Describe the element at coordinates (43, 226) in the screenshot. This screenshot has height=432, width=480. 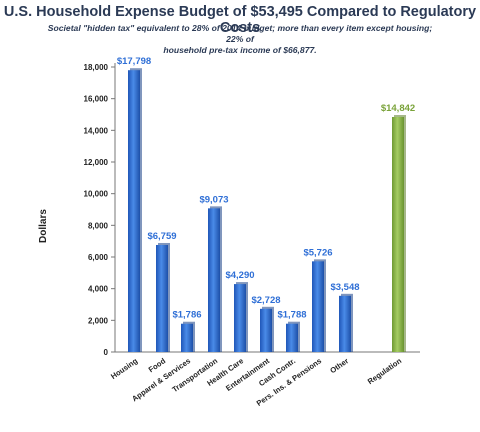
I see `y-axis-label: Dollars` at that location.